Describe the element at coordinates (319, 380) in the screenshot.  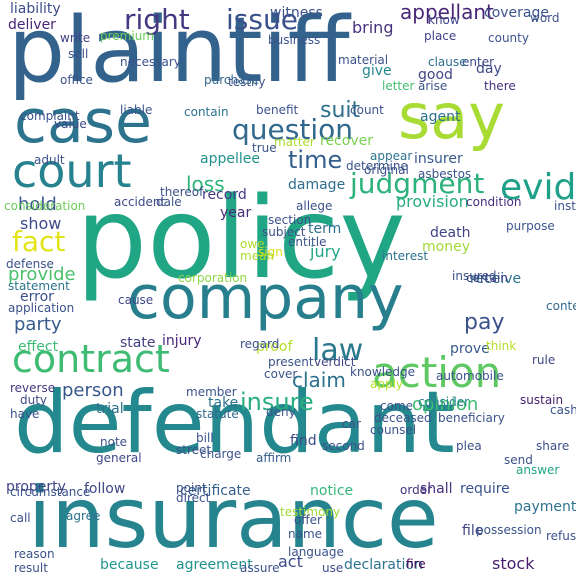
I see `cloud-word: claim` at that location.